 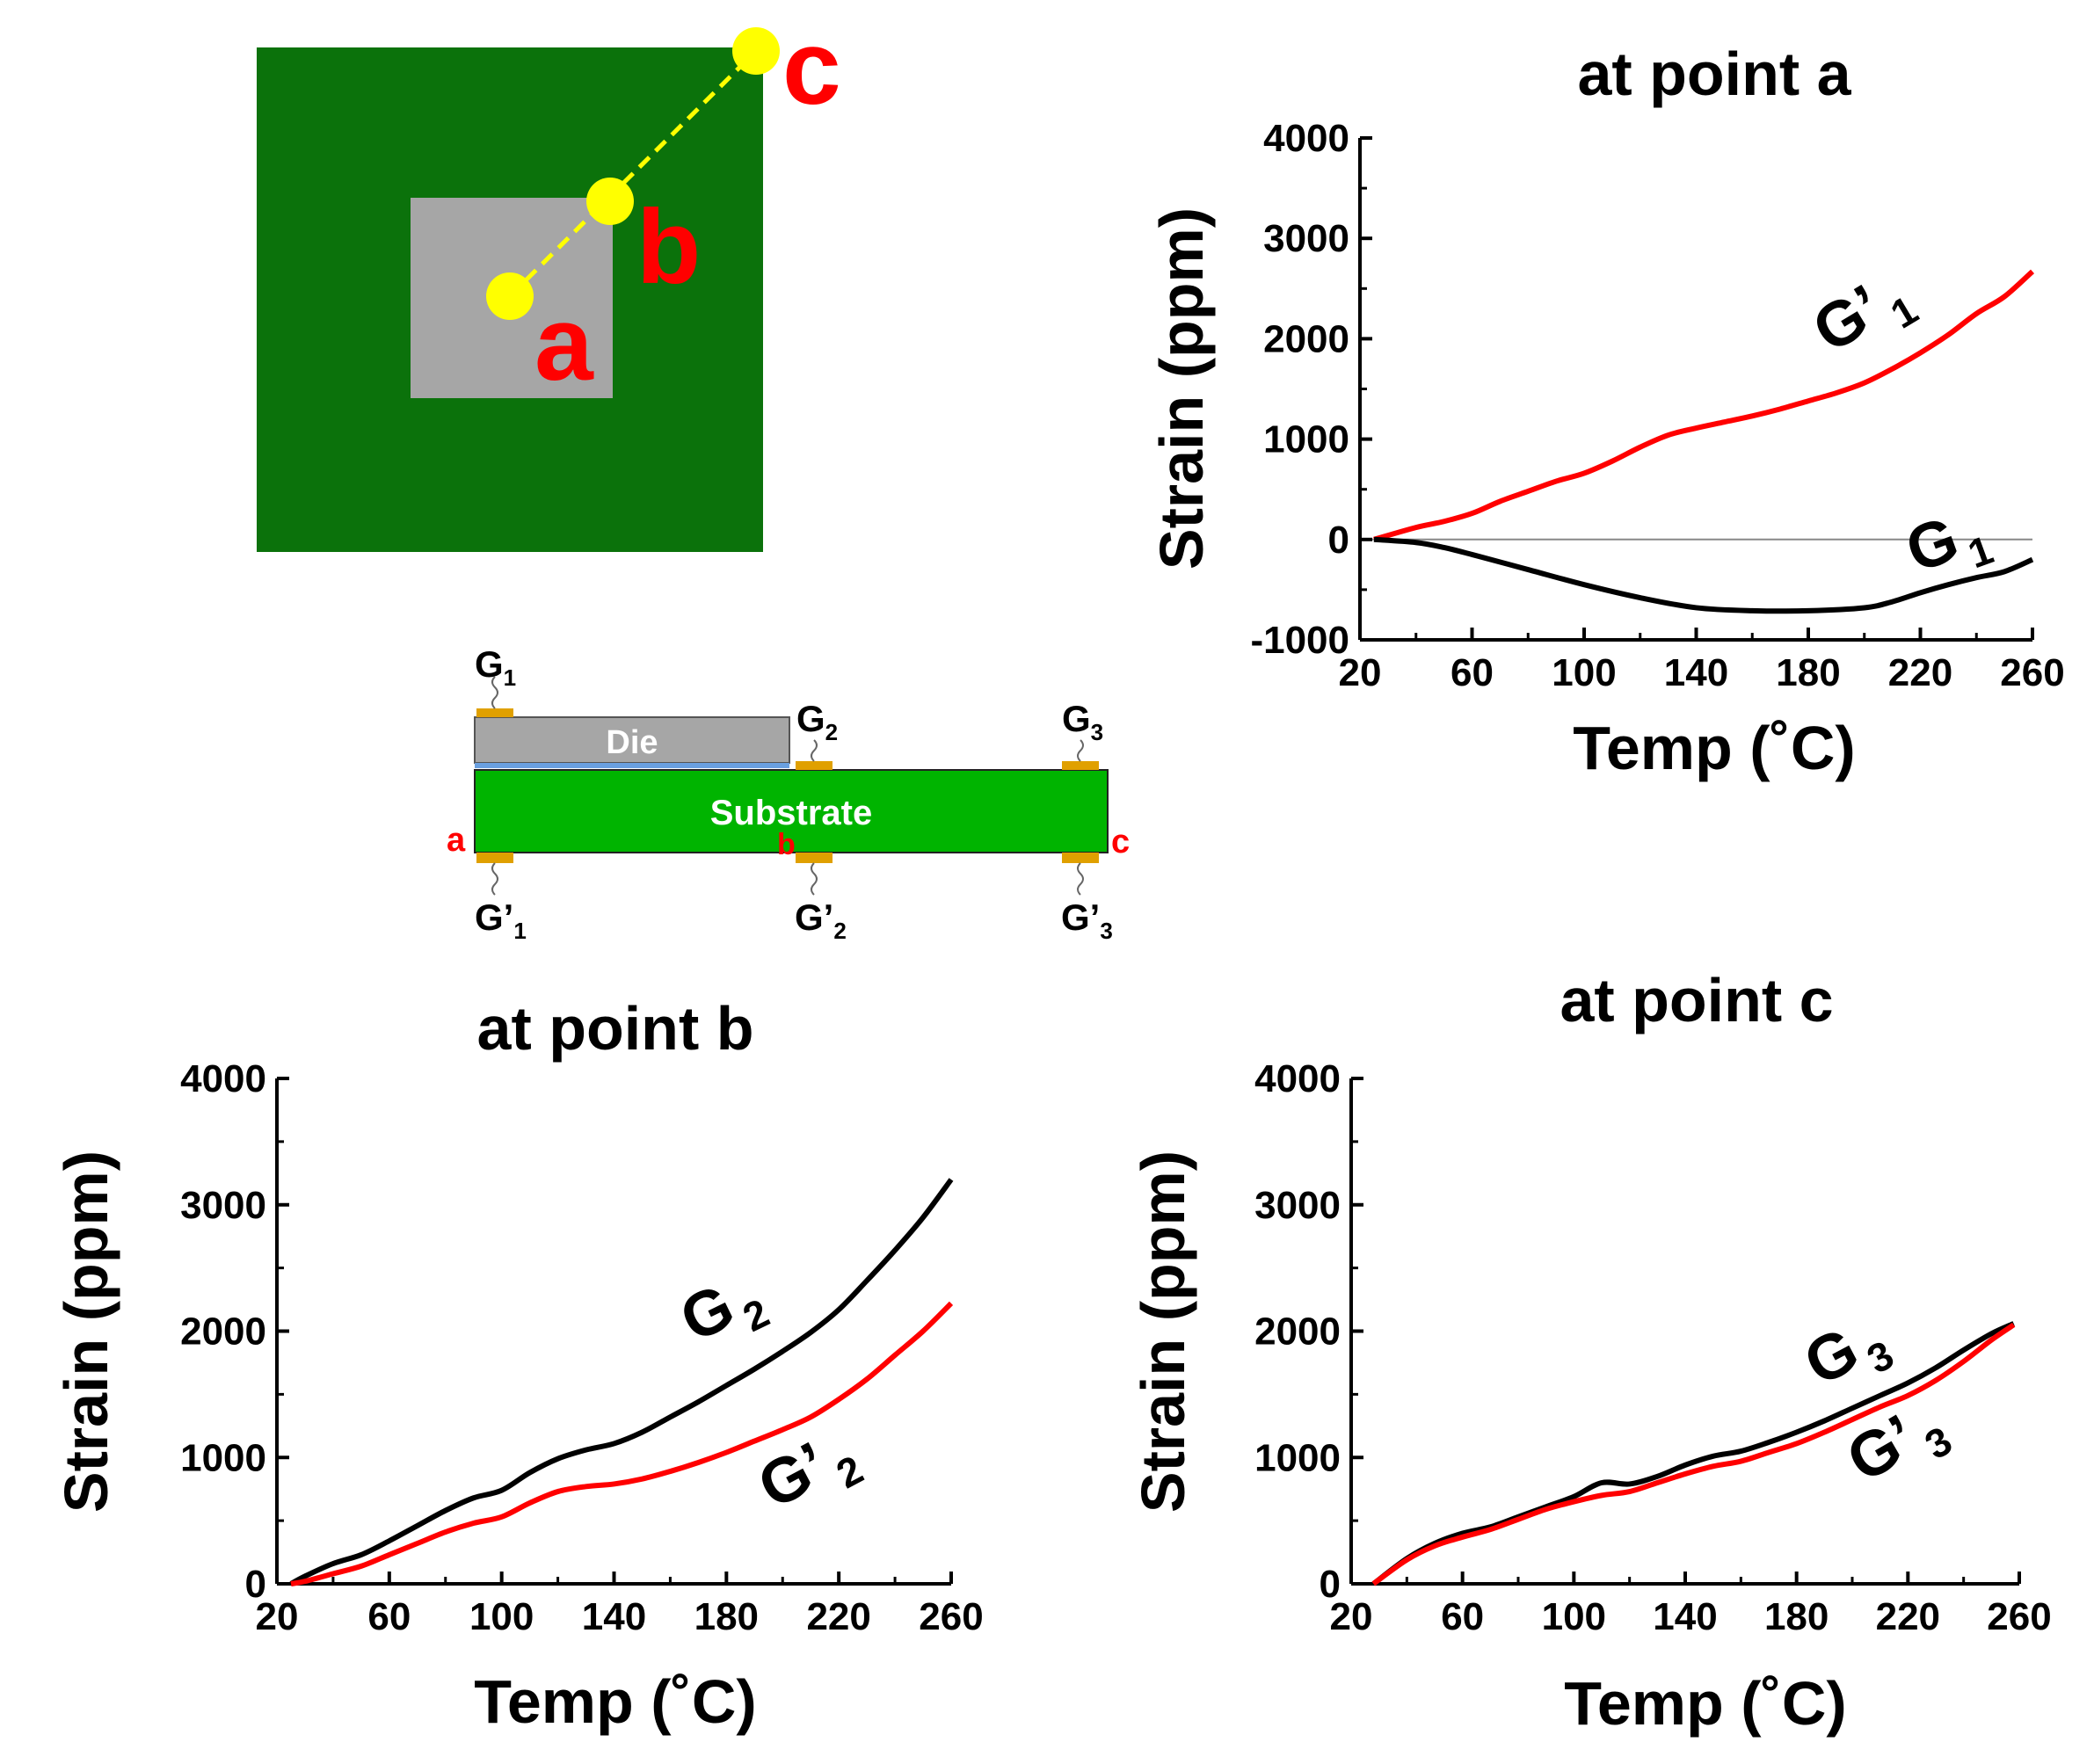 What do you see at coordinates (1087, 920) in the screenshot?
I see `gauge-label-g3-prime: G’3` at bounding box center [1087, 920].